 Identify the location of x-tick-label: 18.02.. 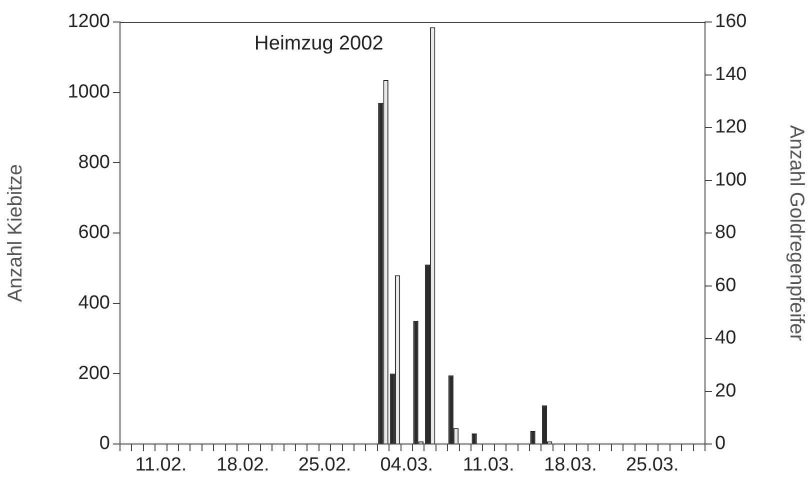
(243, 465).